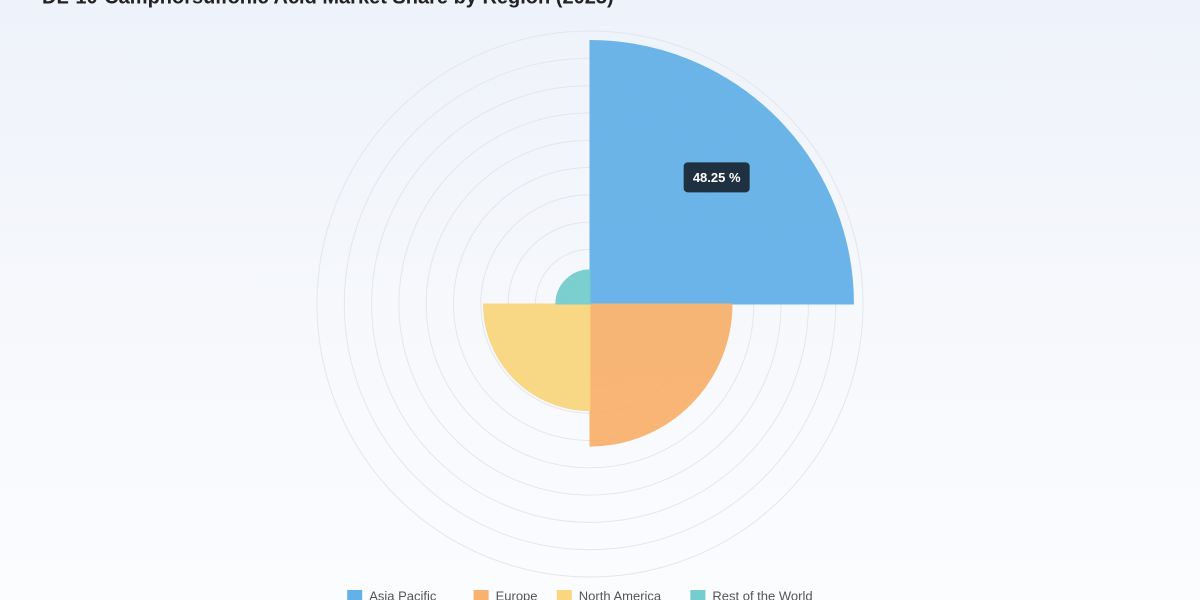  What do you see at coordinates (517, 594) in the screenshot?
I see `legend-label: Europe` at bounding box center [517, 594].